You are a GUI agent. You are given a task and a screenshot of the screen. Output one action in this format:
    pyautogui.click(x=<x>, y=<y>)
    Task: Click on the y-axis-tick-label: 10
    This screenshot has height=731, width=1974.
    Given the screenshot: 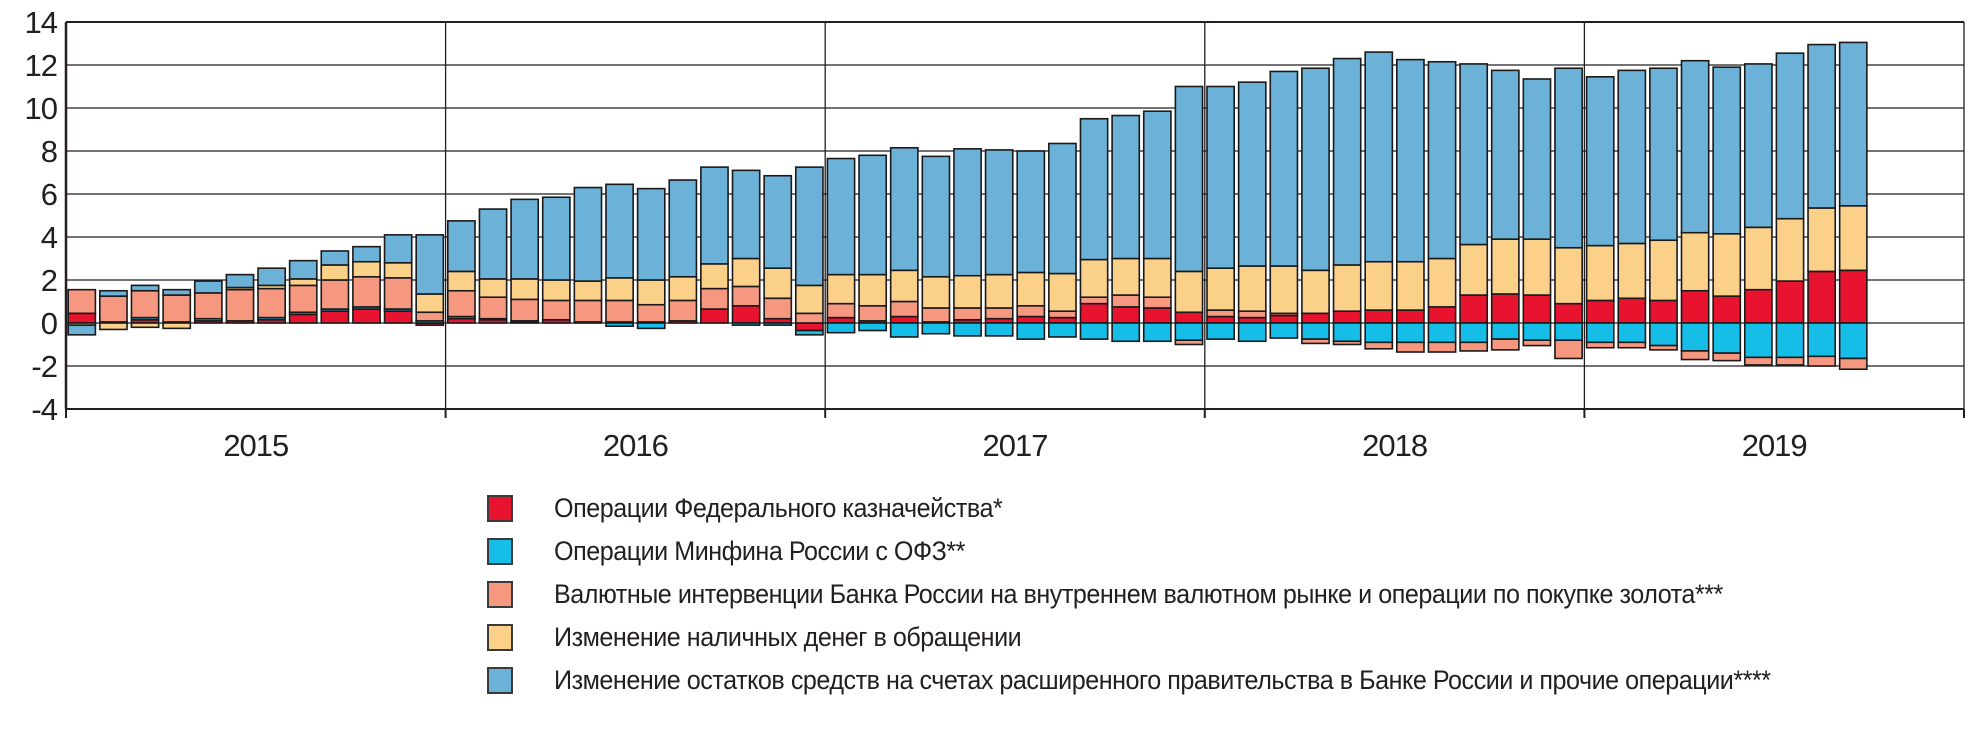 What is the action you would take?
    pyautogui.click(x=41, y=108)
    